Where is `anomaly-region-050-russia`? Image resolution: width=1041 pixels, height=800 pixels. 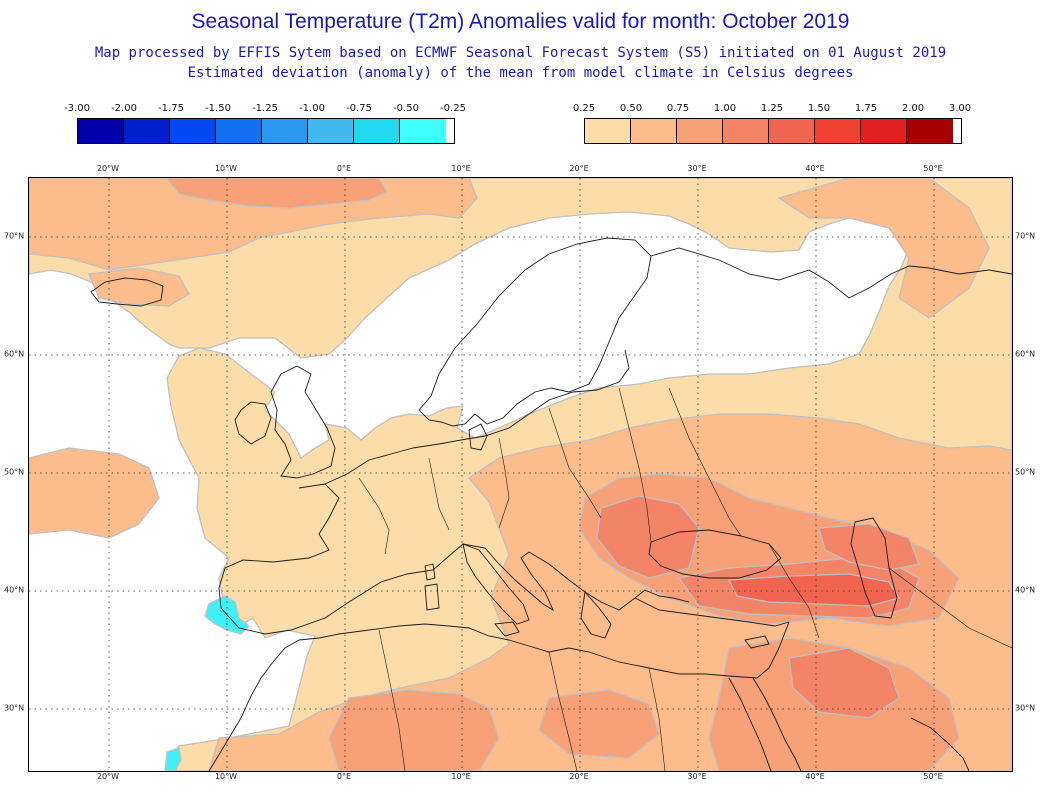
anomaly-region-050-russia is located at coordinates (883, 248).